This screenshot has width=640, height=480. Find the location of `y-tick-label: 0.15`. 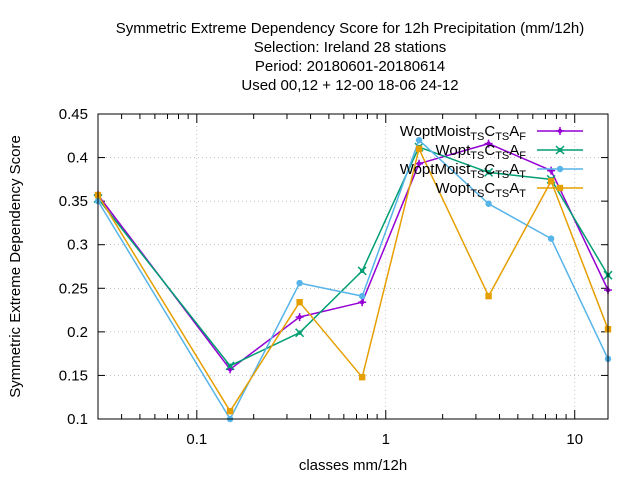

y-tick-label: 0.15 is located at coordinates (73, 375).